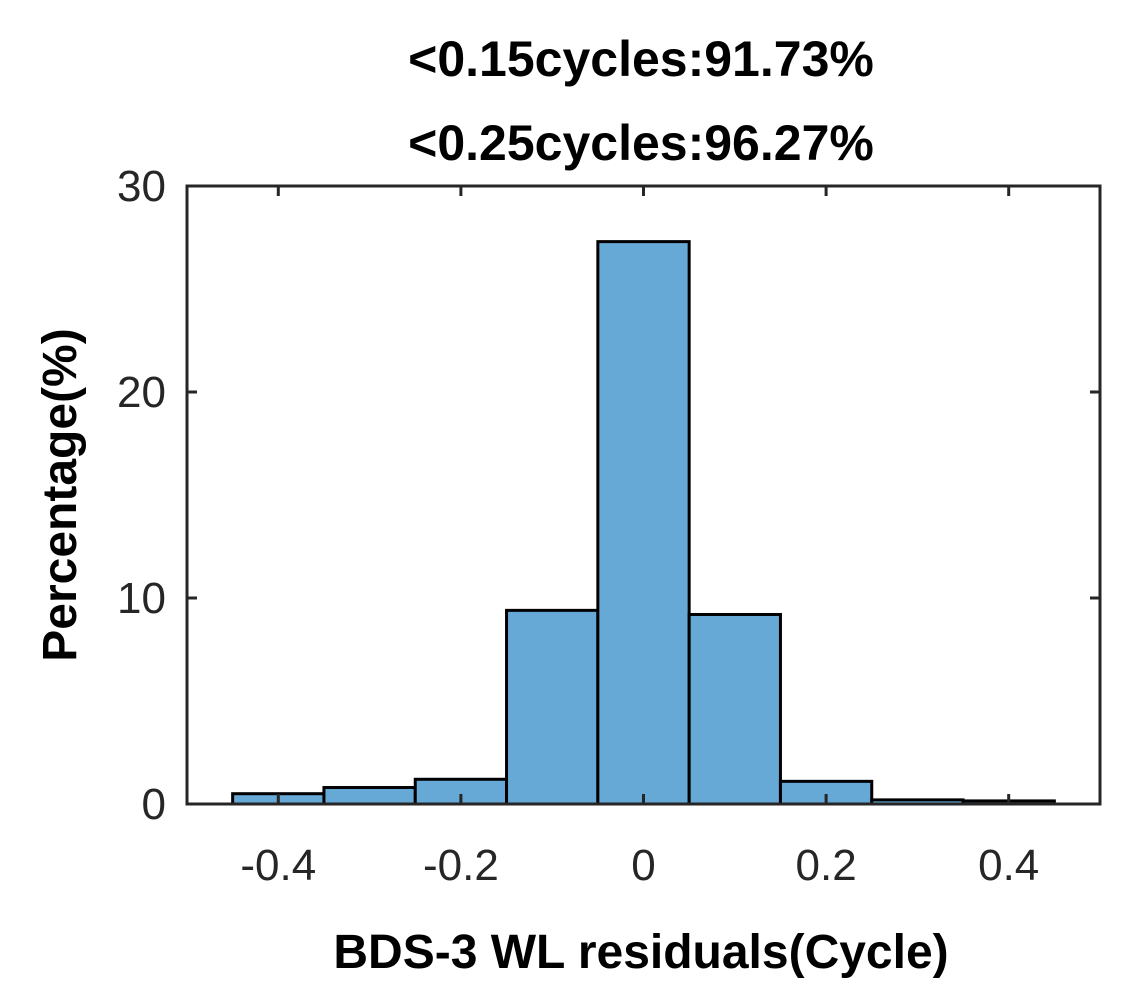  What do you see at coordinates (154, 804) in the screenshot?
I see `y-tick-label: 0` at bounding box center [154, 804].